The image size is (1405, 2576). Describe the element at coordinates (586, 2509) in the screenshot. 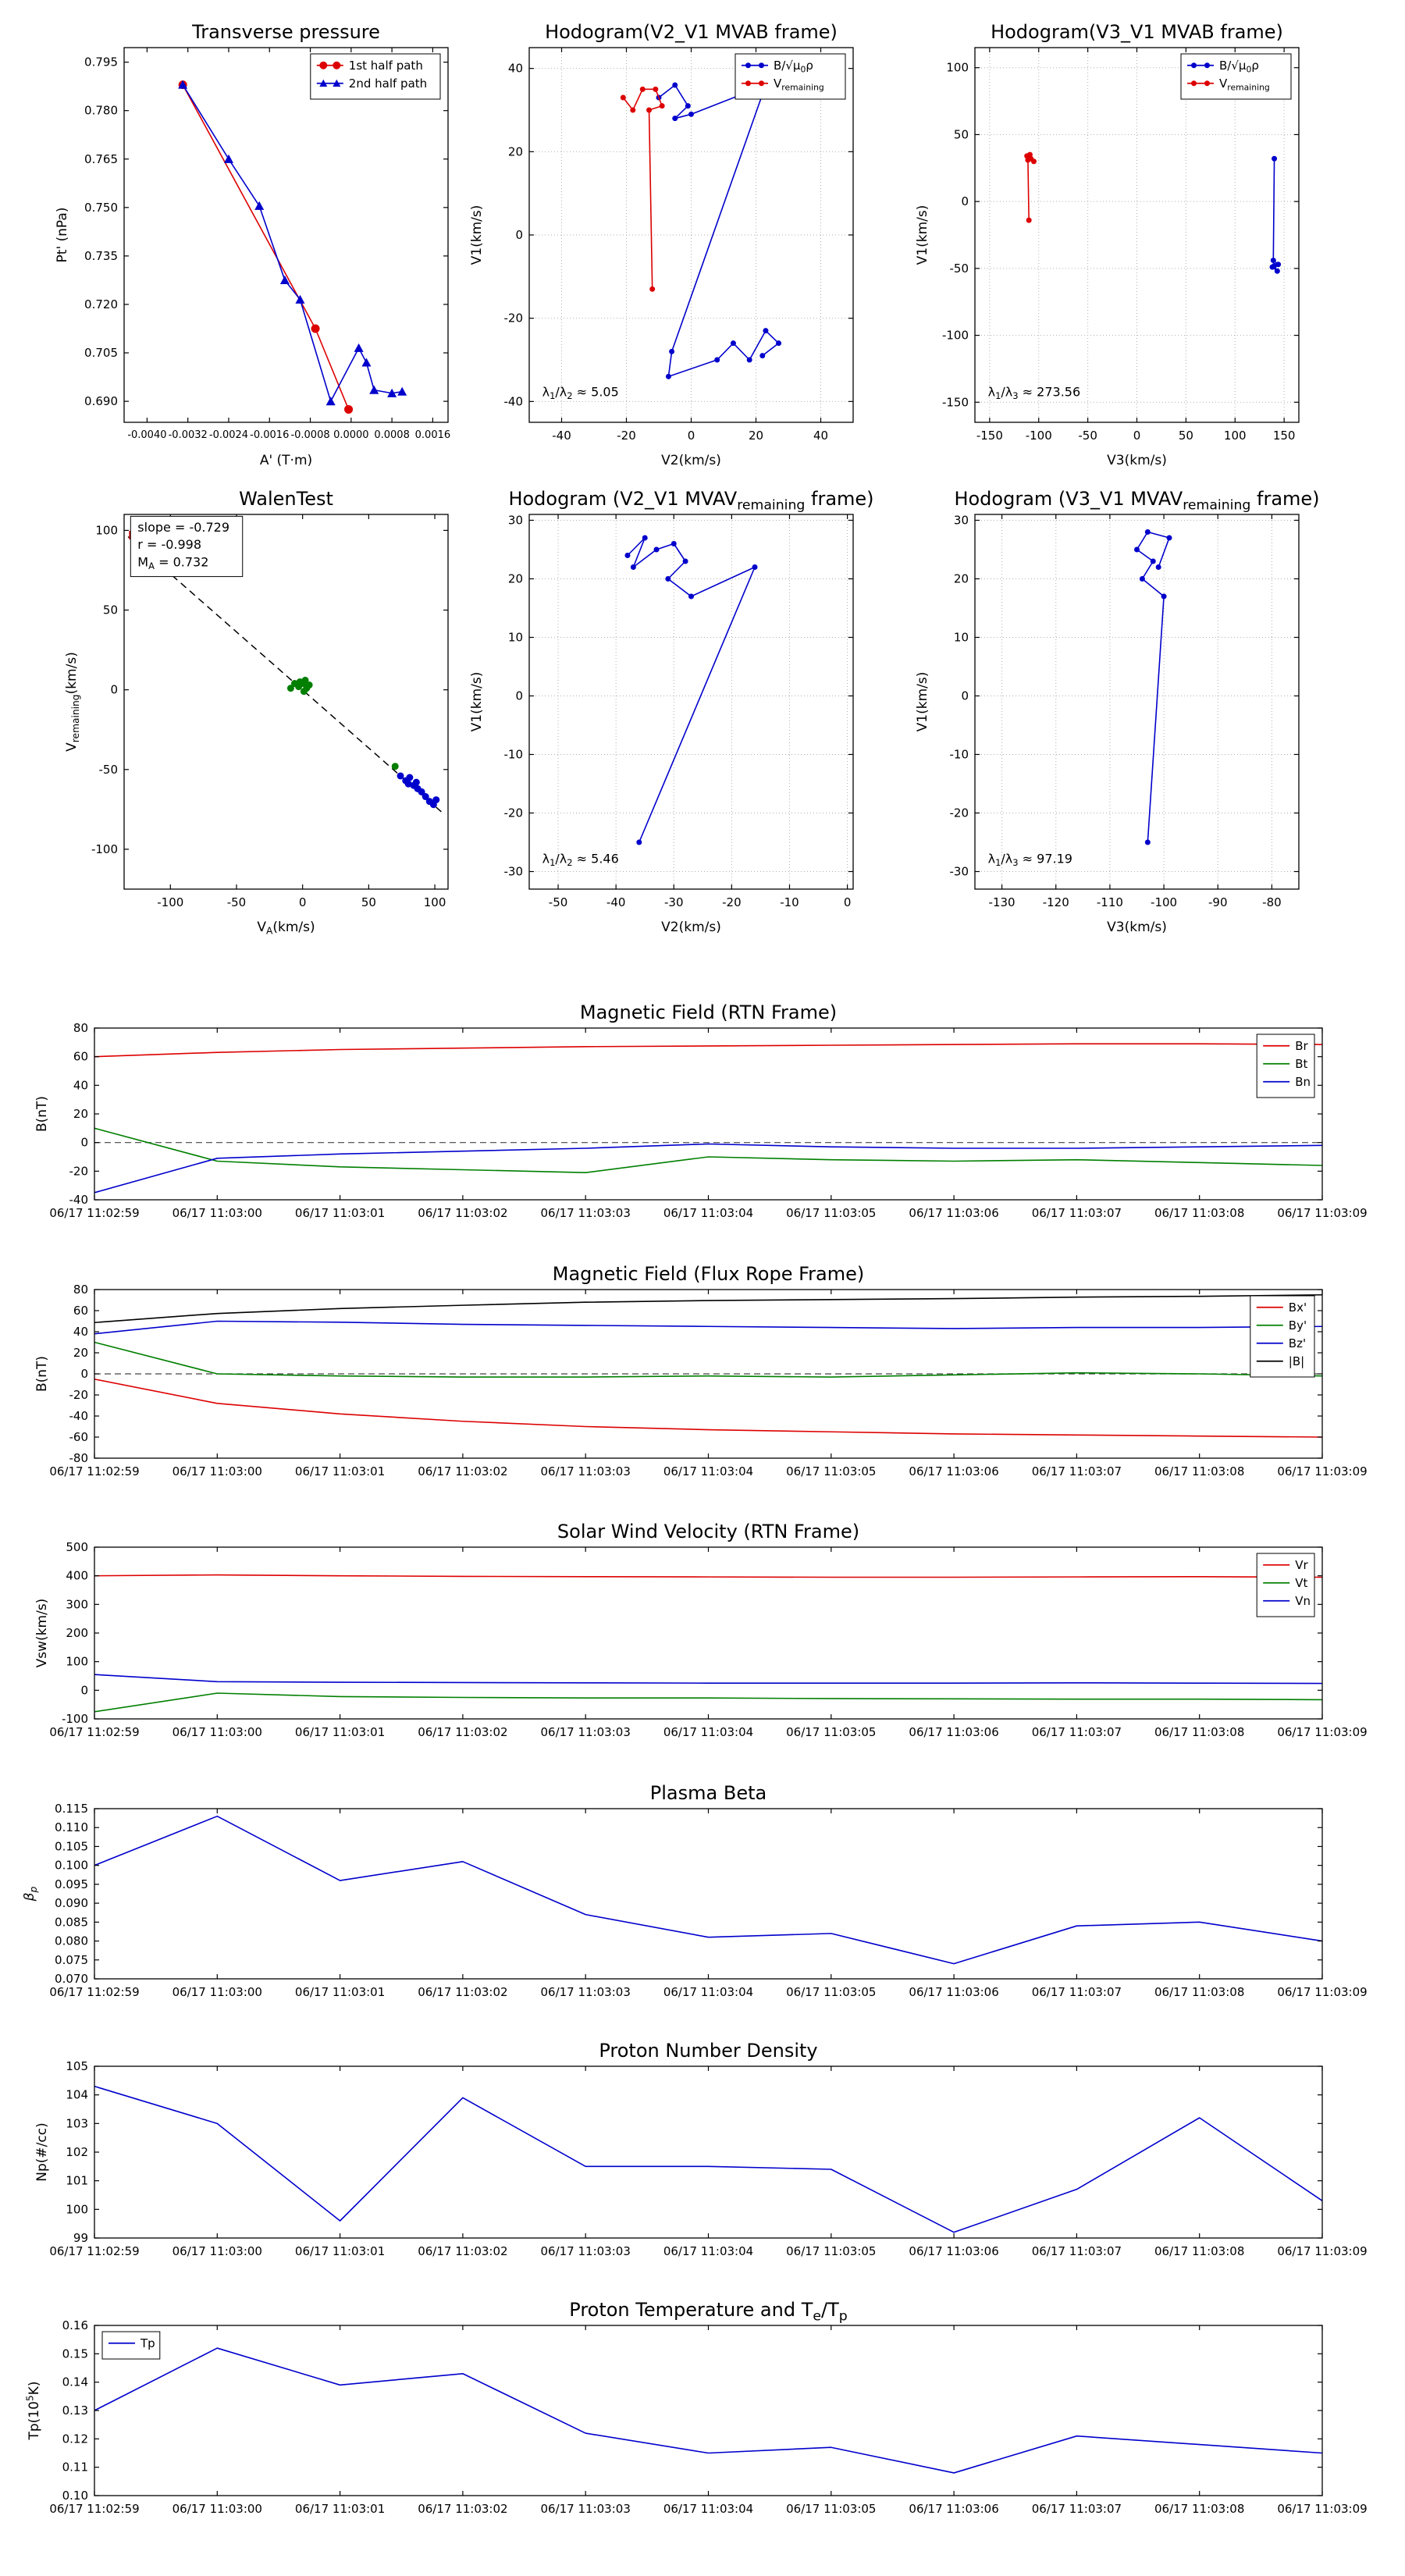

I see `svg-text: 06/17 11:03:03` at that location.